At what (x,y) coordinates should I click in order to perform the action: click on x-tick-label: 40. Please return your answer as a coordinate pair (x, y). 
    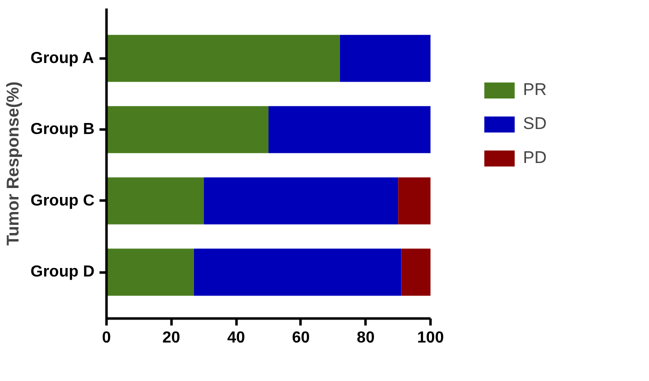
    Looking at the image, I should click on (236, 338).